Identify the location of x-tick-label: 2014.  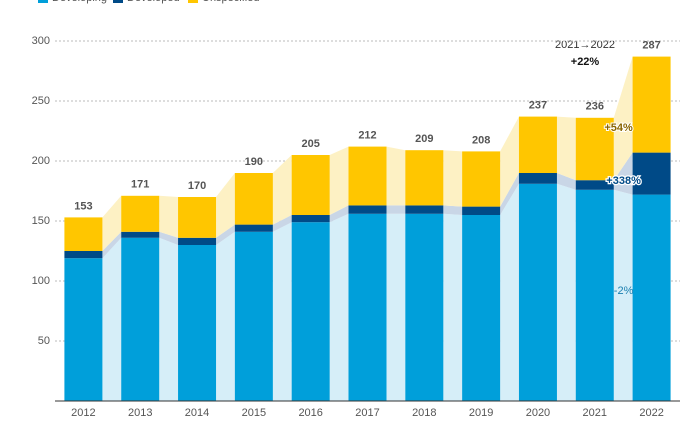
(197, 413).